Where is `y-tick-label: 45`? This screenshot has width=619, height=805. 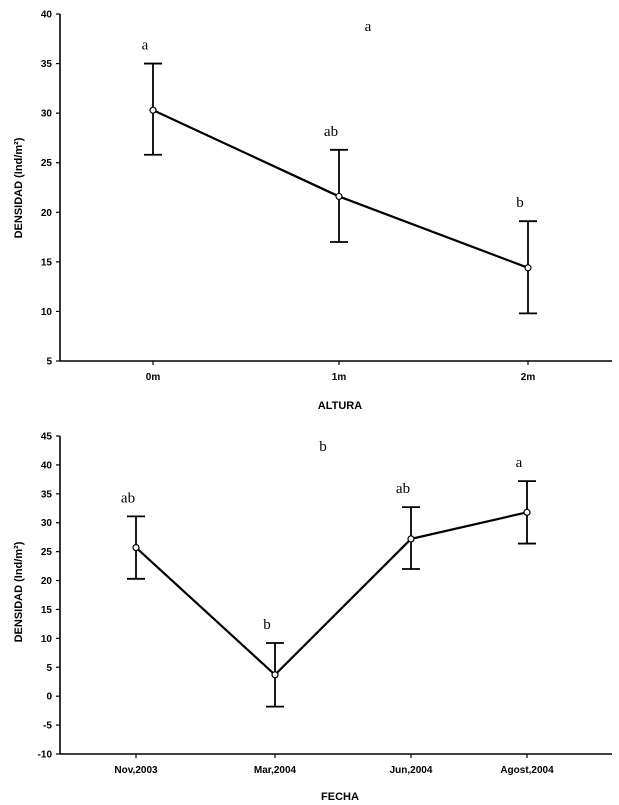 y-tick-label: 45 is located at coordinates (47, 437).